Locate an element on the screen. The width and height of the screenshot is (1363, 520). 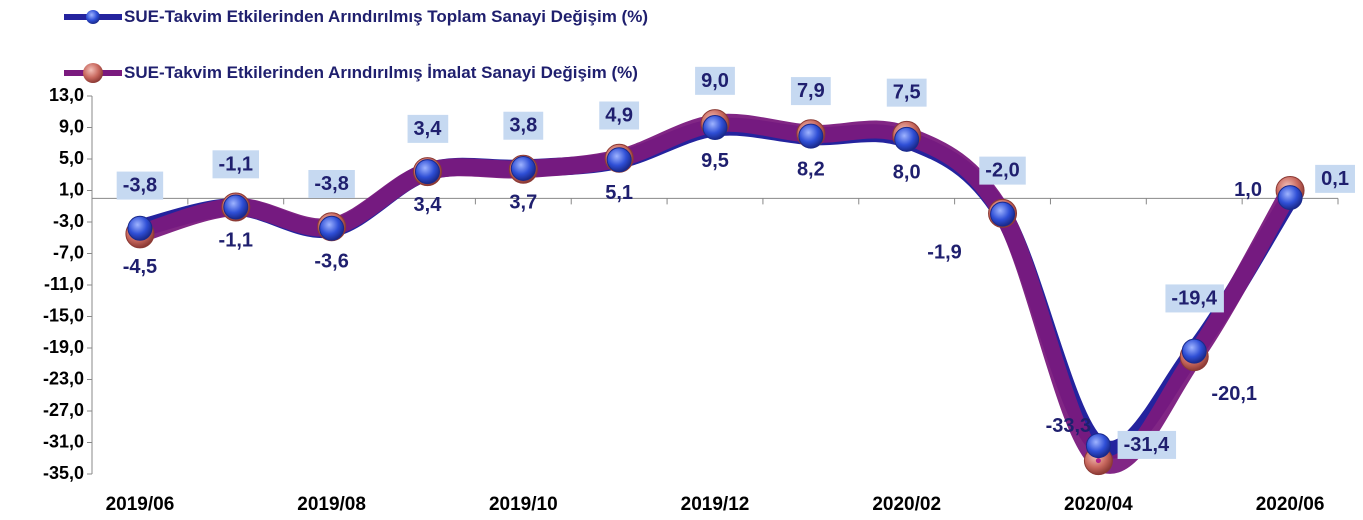
y-tick-label: -27,0 is located at coordinates (63, 410).